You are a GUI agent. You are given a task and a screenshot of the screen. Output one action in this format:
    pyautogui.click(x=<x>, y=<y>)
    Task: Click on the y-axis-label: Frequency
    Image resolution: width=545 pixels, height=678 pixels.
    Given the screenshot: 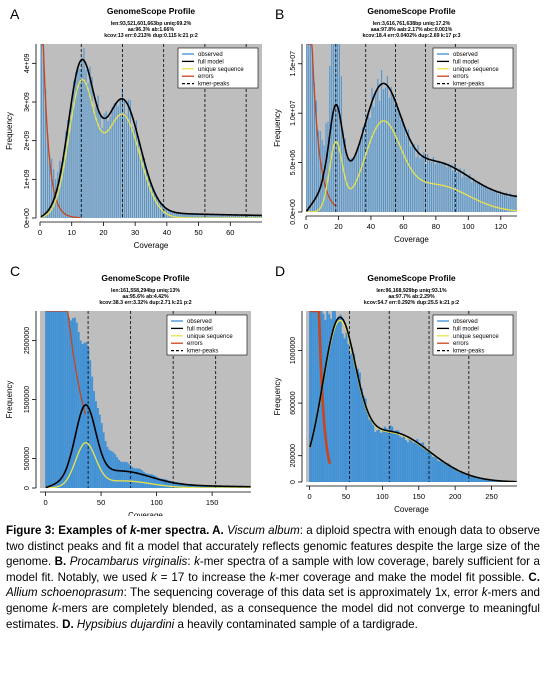 What is the action you would take?
    pyautogui.click(x=277, y=128)
    